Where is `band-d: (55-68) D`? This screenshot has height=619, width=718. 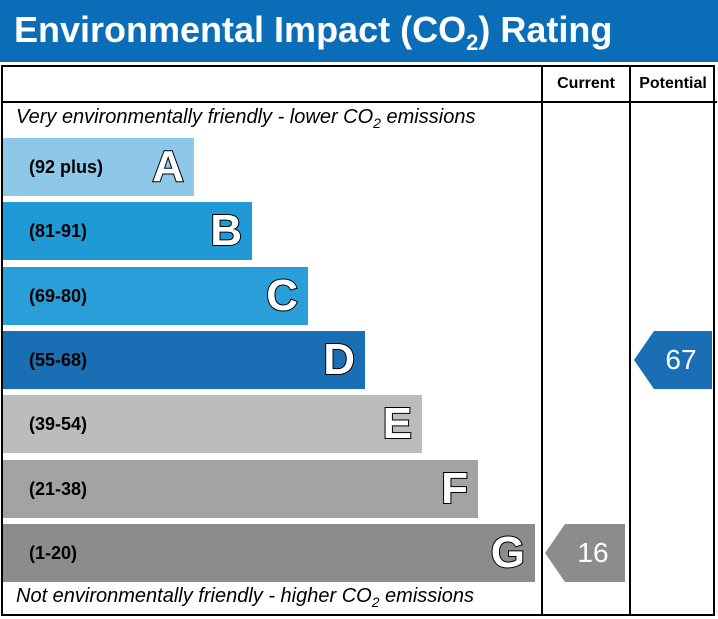
band-d: (55-68) D is located at coordinates (184, 360).